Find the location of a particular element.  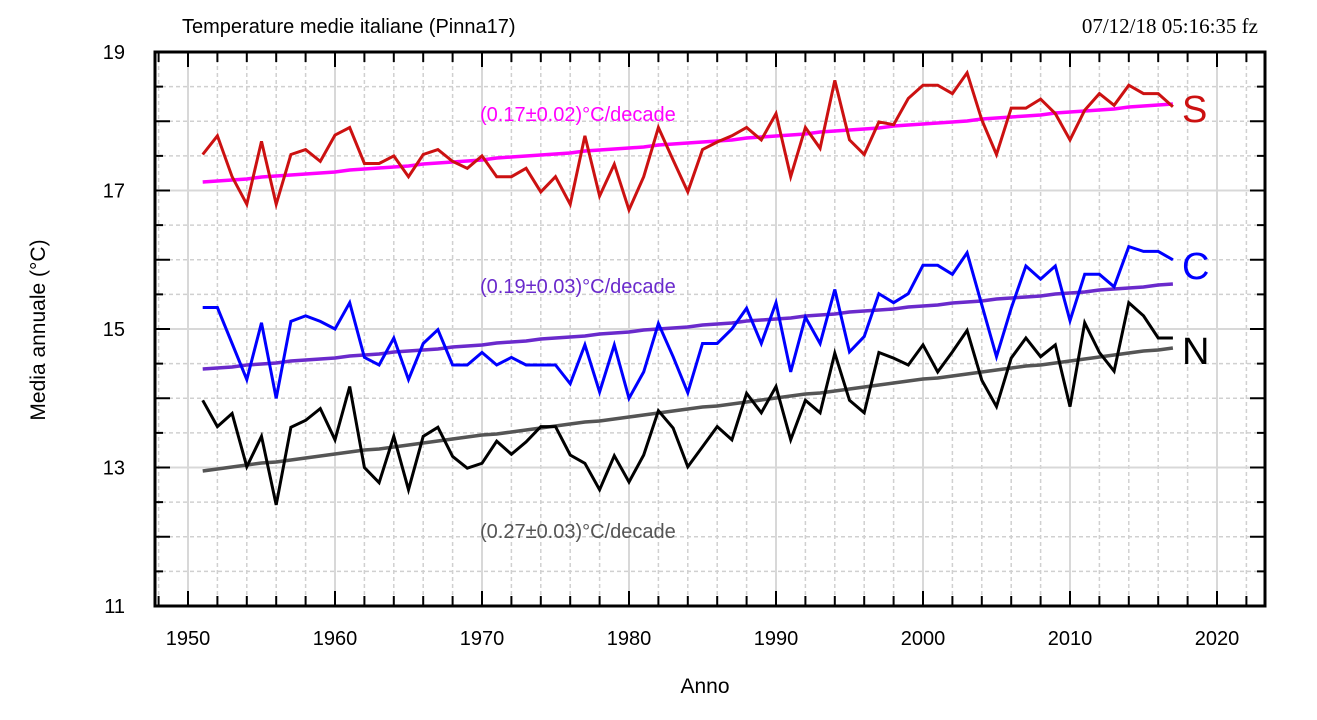

x-tick-label: 2020 is located at coordinates (1217, 639).